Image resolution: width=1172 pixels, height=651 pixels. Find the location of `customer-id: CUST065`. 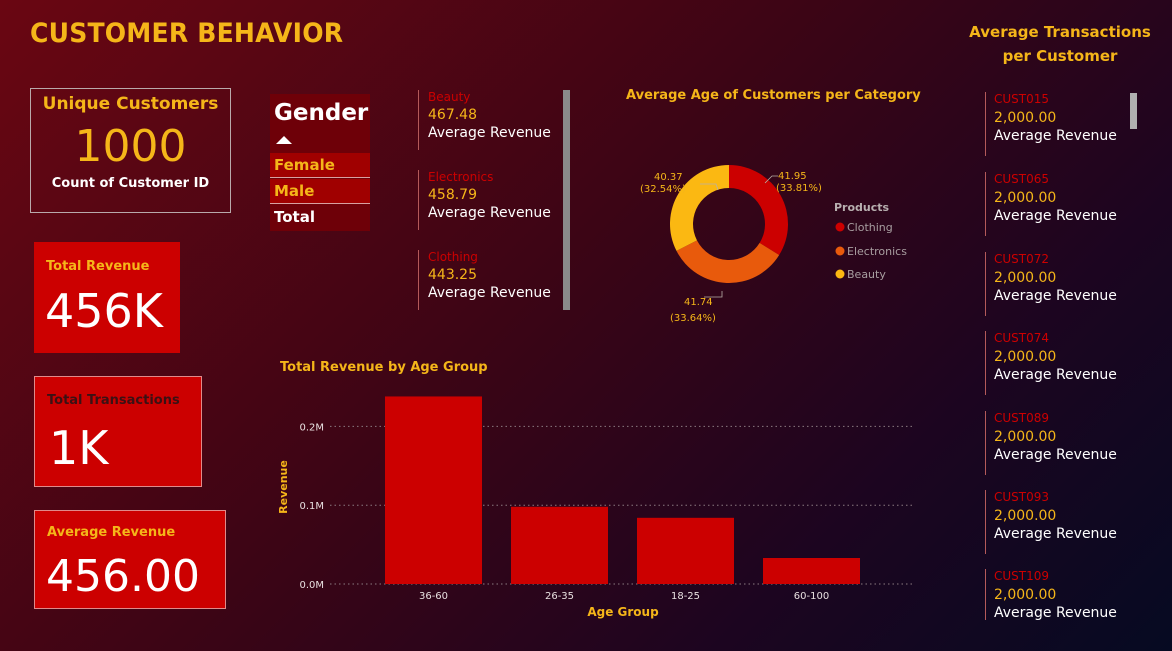

customer-id: CUST065 is located at coordinates (1022, 179).